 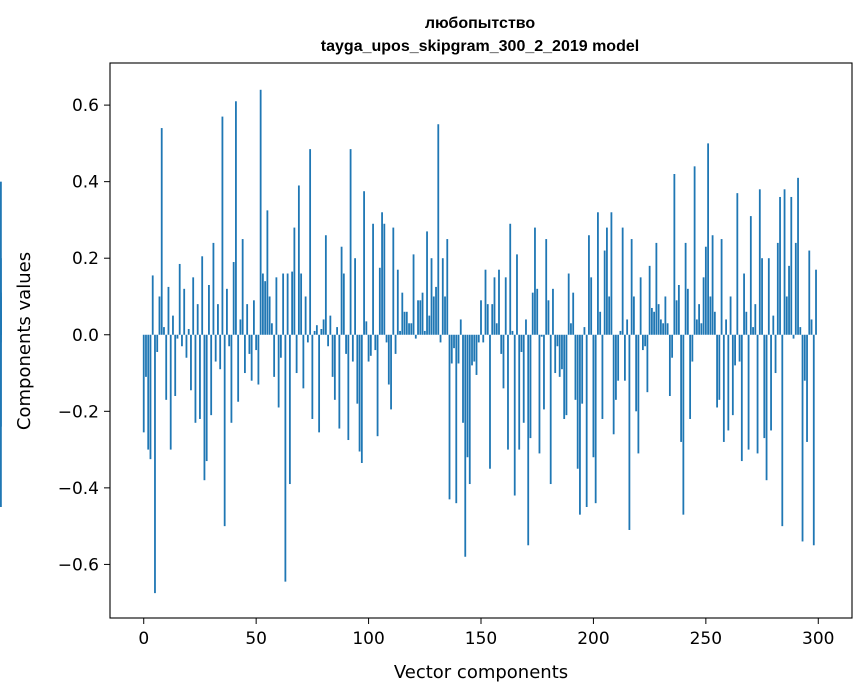 What do you see at coordinates (480, 46) in the screenshot?
I see `chart-subtitle: tayga_upos_skipgram_300_2_2019 model` at bounding box center [480, 46].